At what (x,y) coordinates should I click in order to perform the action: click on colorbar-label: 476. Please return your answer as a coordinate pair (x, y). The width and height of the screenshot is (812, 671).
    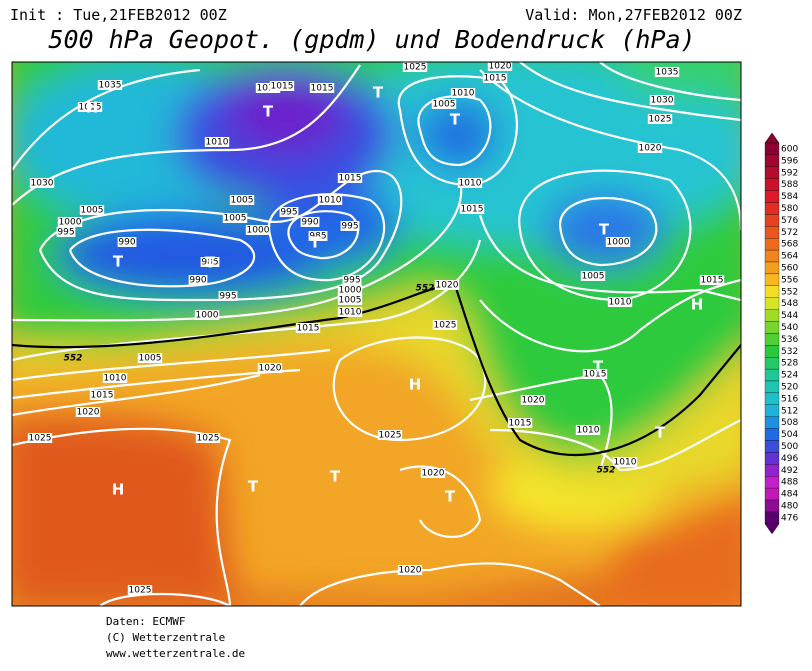
    Looking at the image, I should click on (789, 518).